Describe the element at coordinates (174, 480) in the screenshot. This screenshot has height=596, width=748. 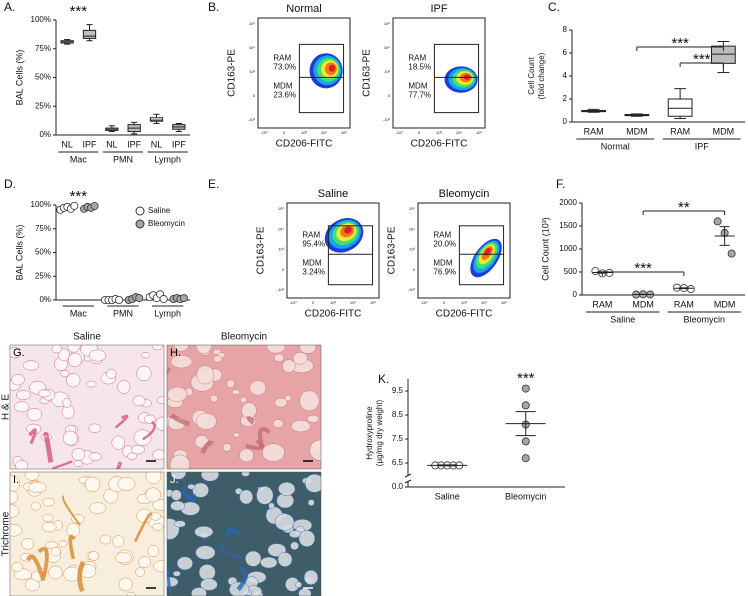
I see `panel-letter: J.` at that location.